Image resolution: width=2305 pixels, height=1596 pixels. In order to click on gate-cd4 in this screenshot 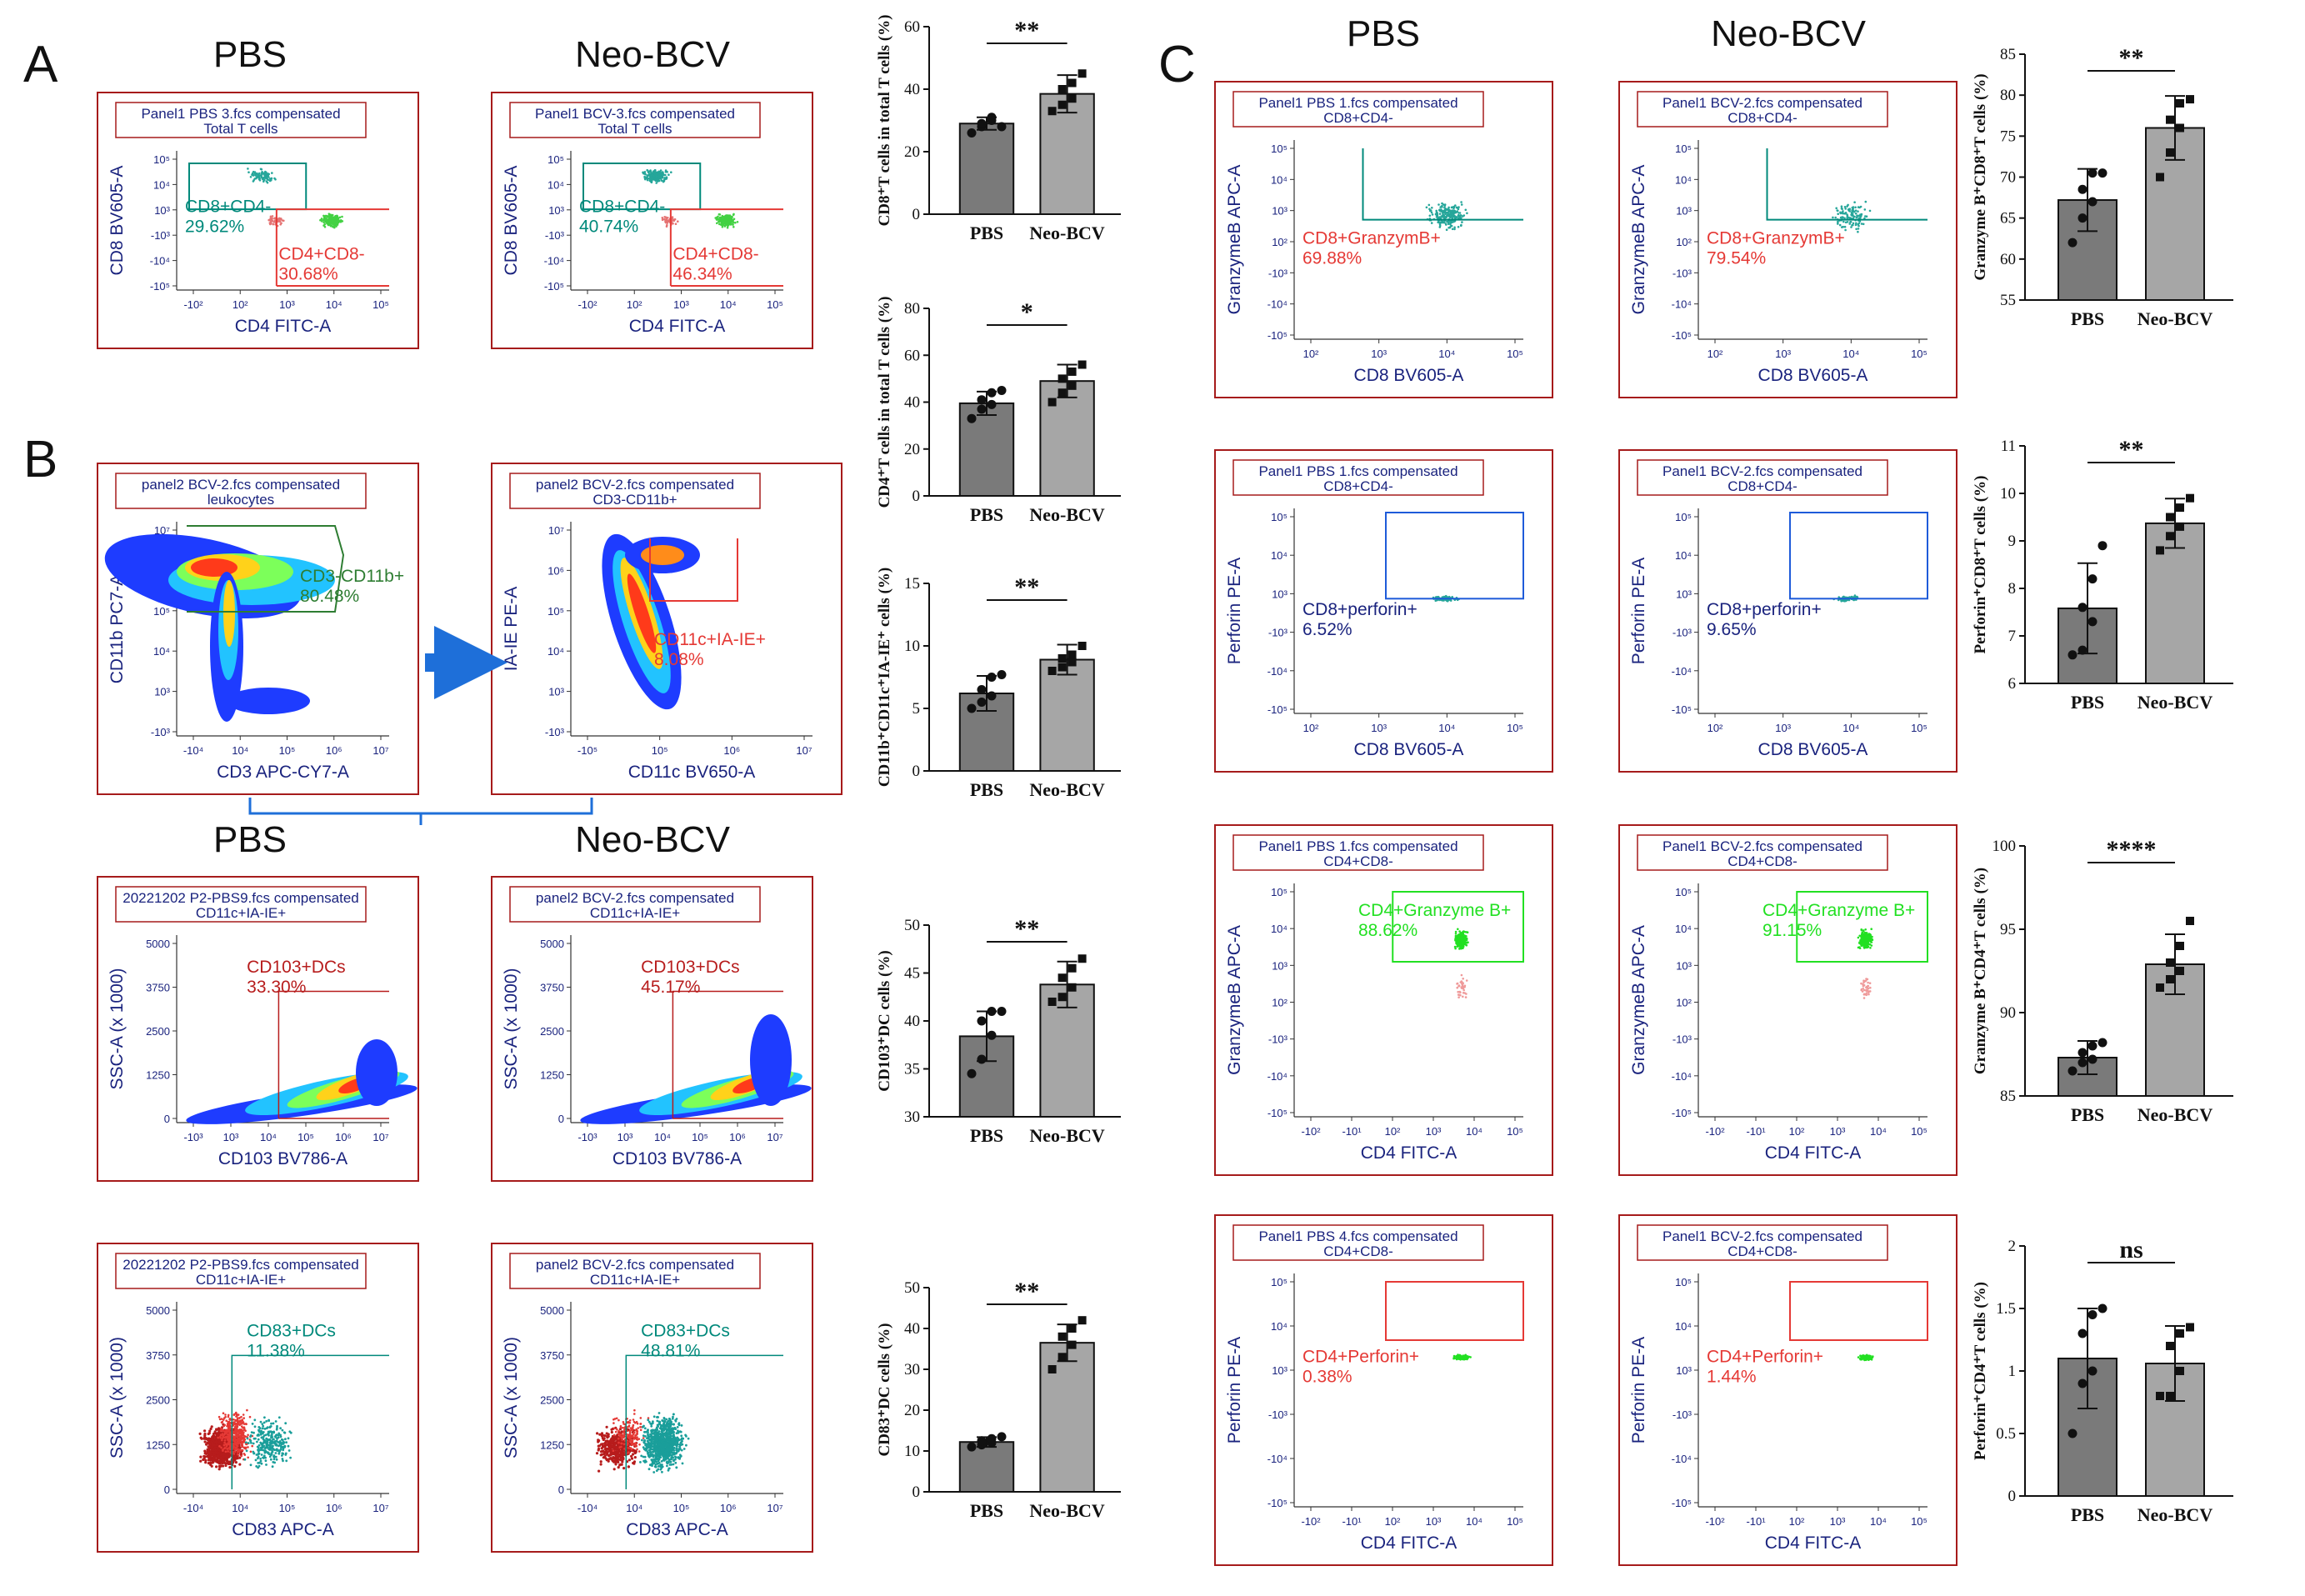, I will do `click(332, 247)`.